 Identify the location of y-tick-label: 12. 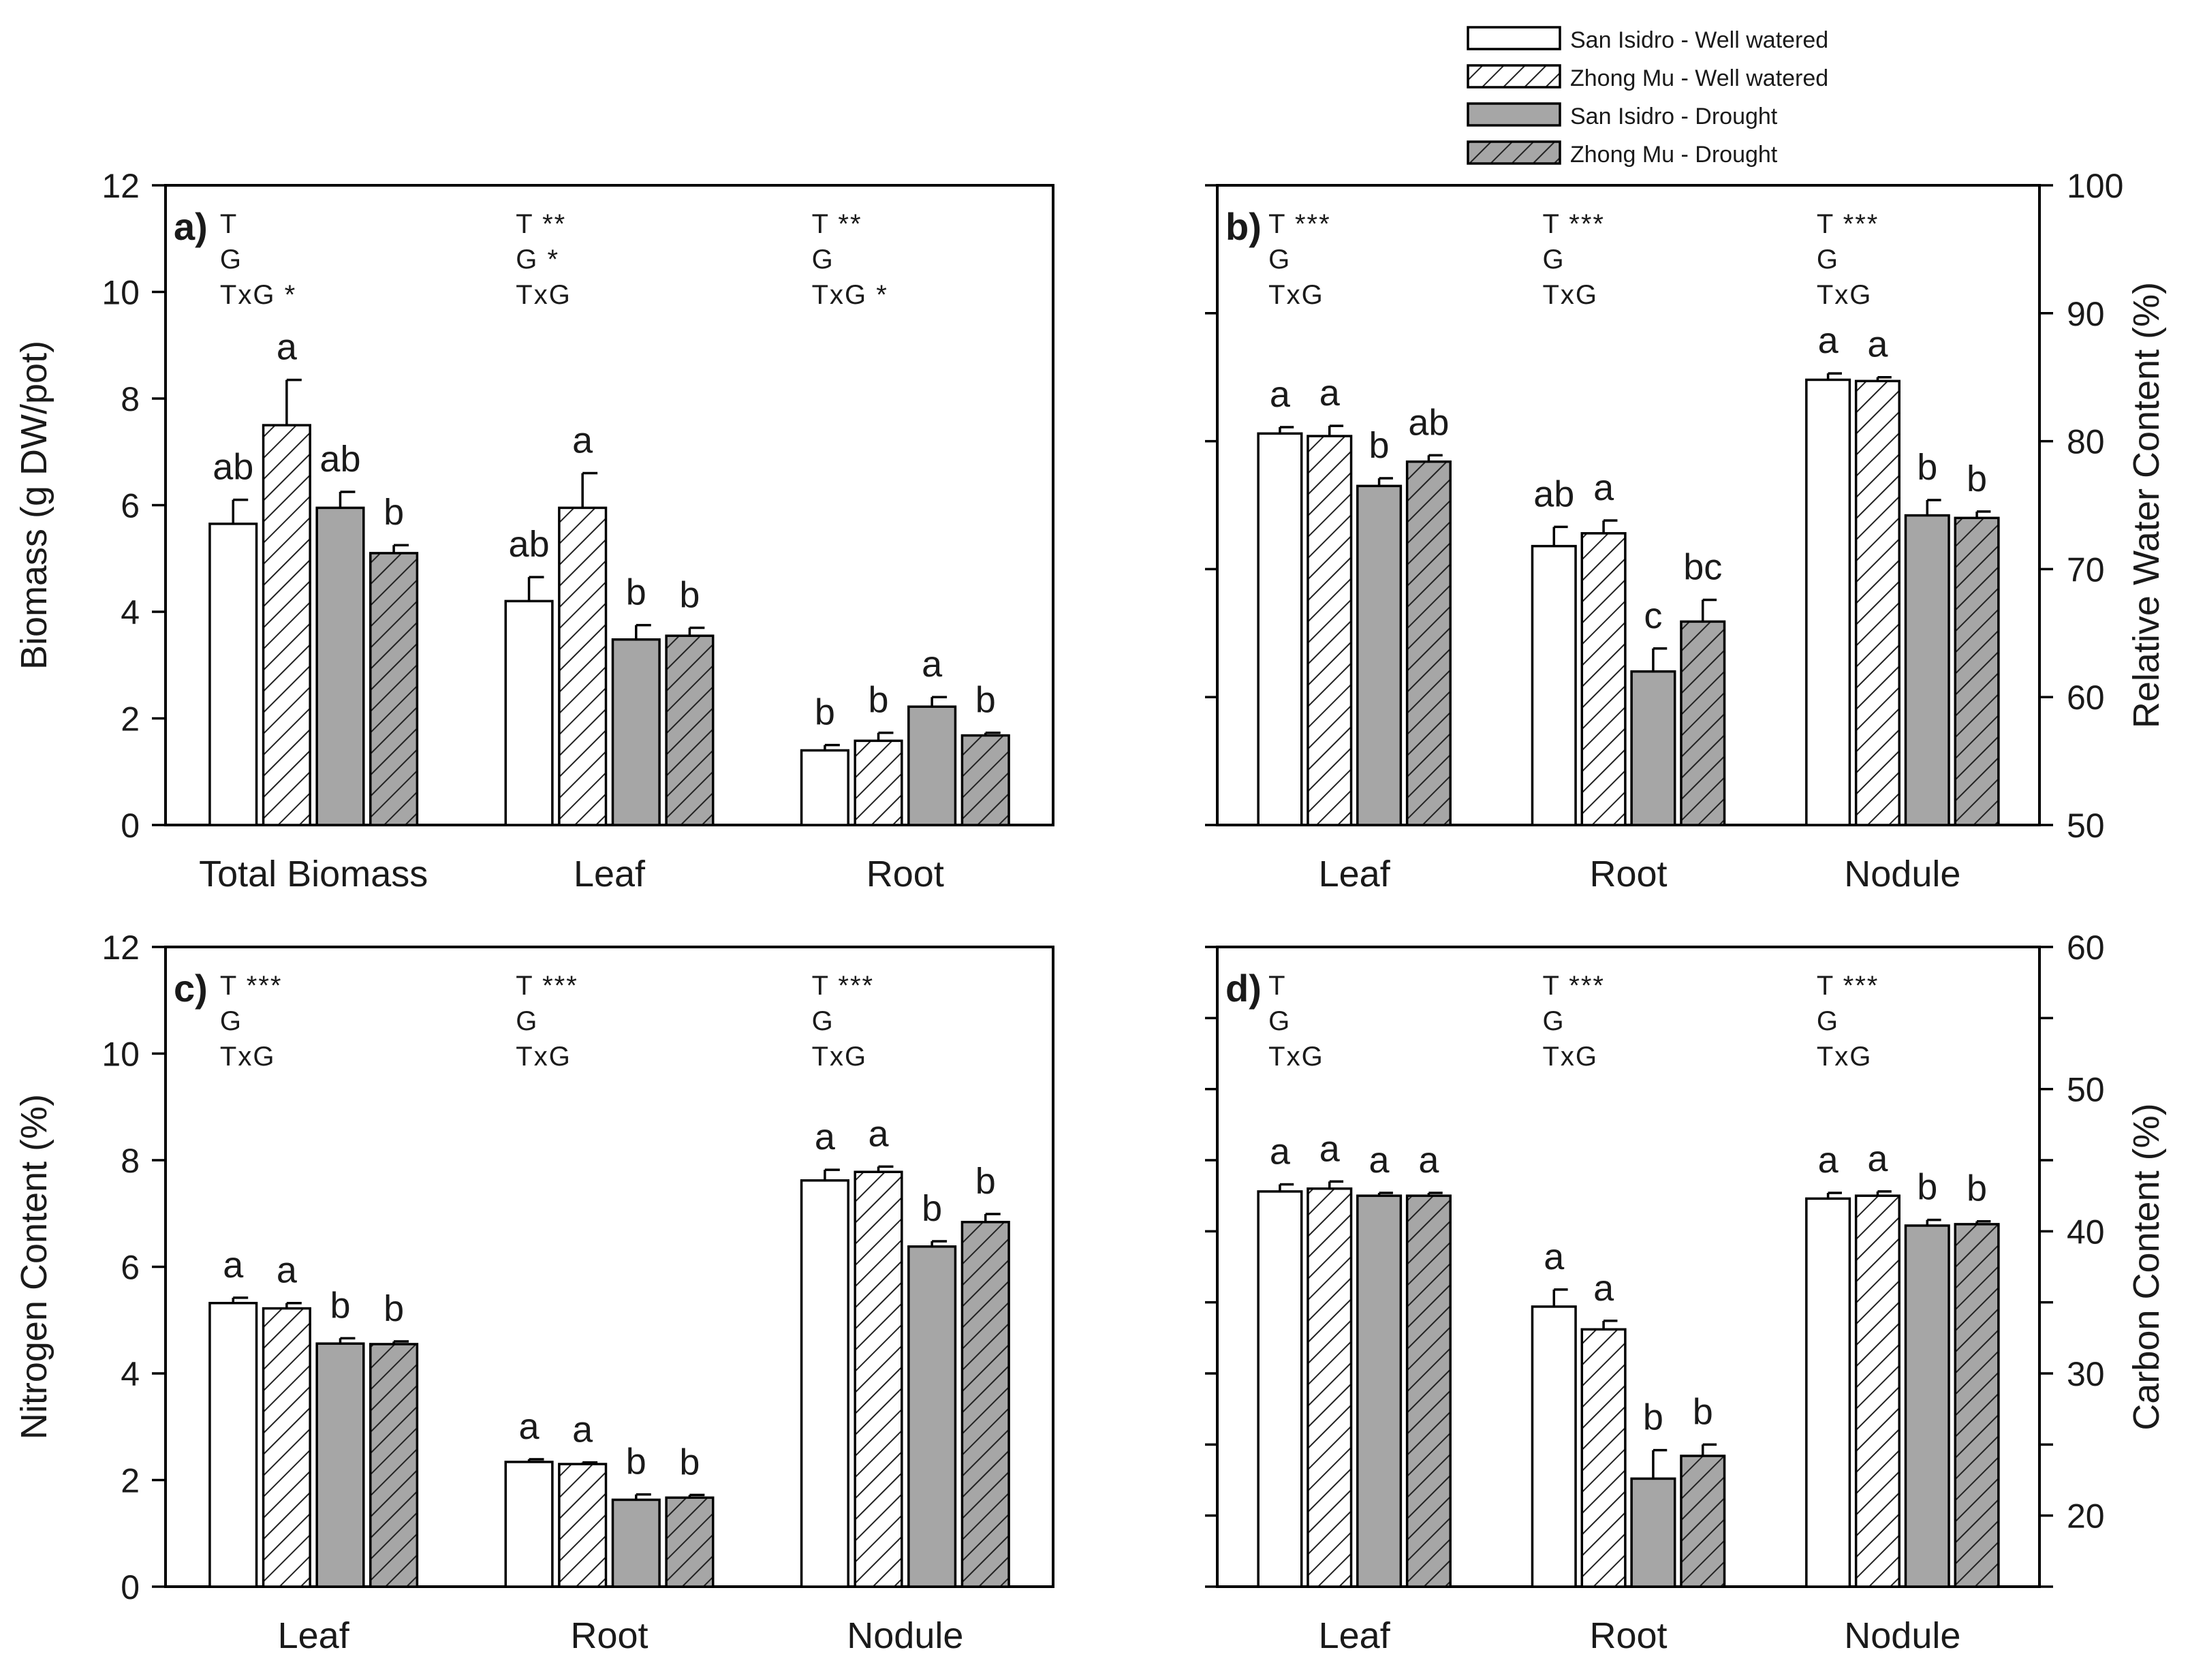
(120, 948).